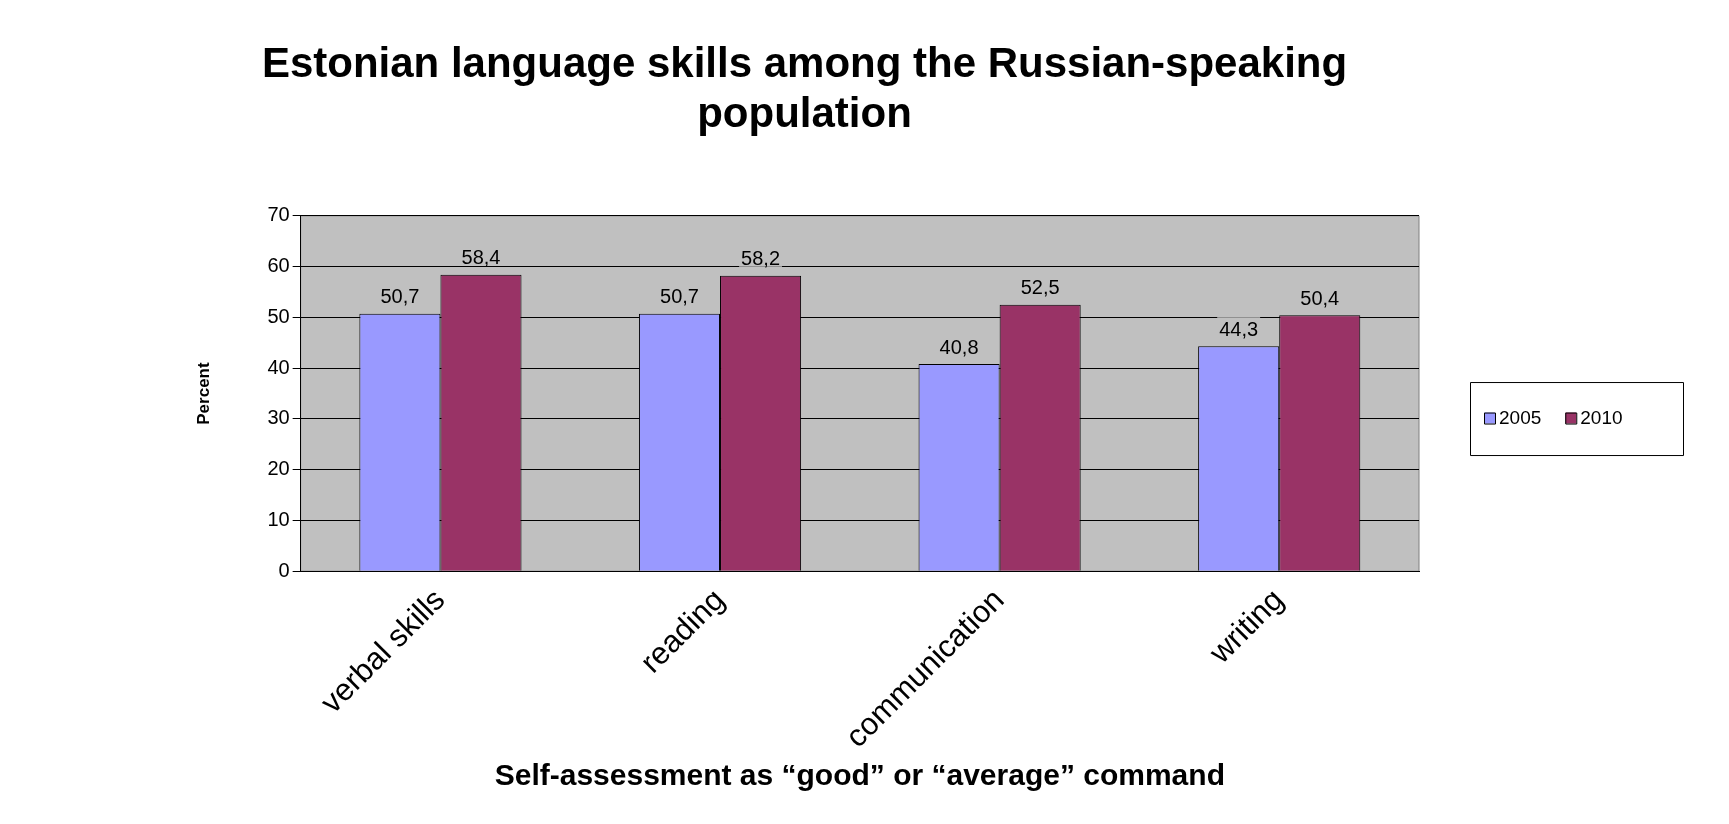 The width and height of the screenshot is (1729, 824). What do you see at coordinates (278, 417) in the screenshot?
I see `y-tick-label: 30` at bounding box center [278, 417].